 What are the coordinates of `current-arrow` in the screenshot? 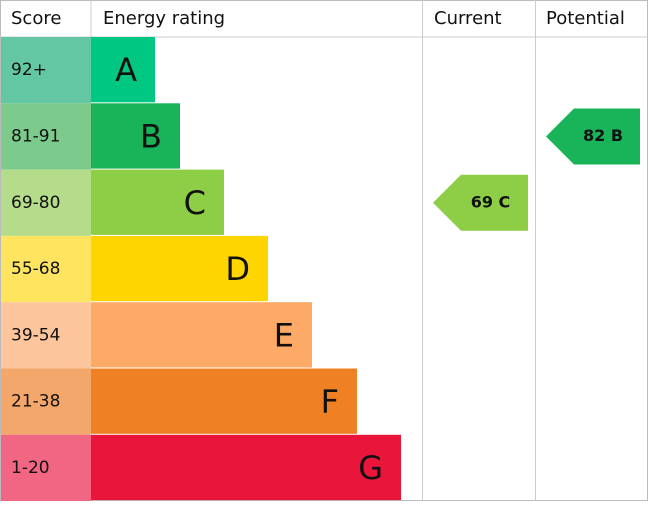 It's located at (480, 202).